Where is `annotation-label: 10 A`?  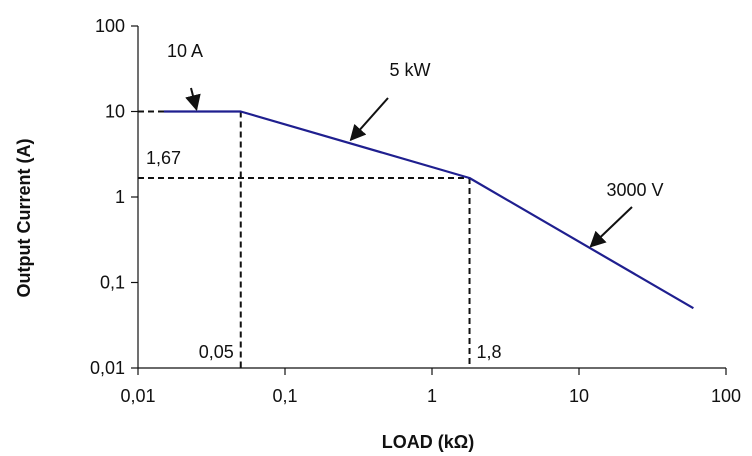 annotation-label: 10 A is located at coordinates (185, 51).